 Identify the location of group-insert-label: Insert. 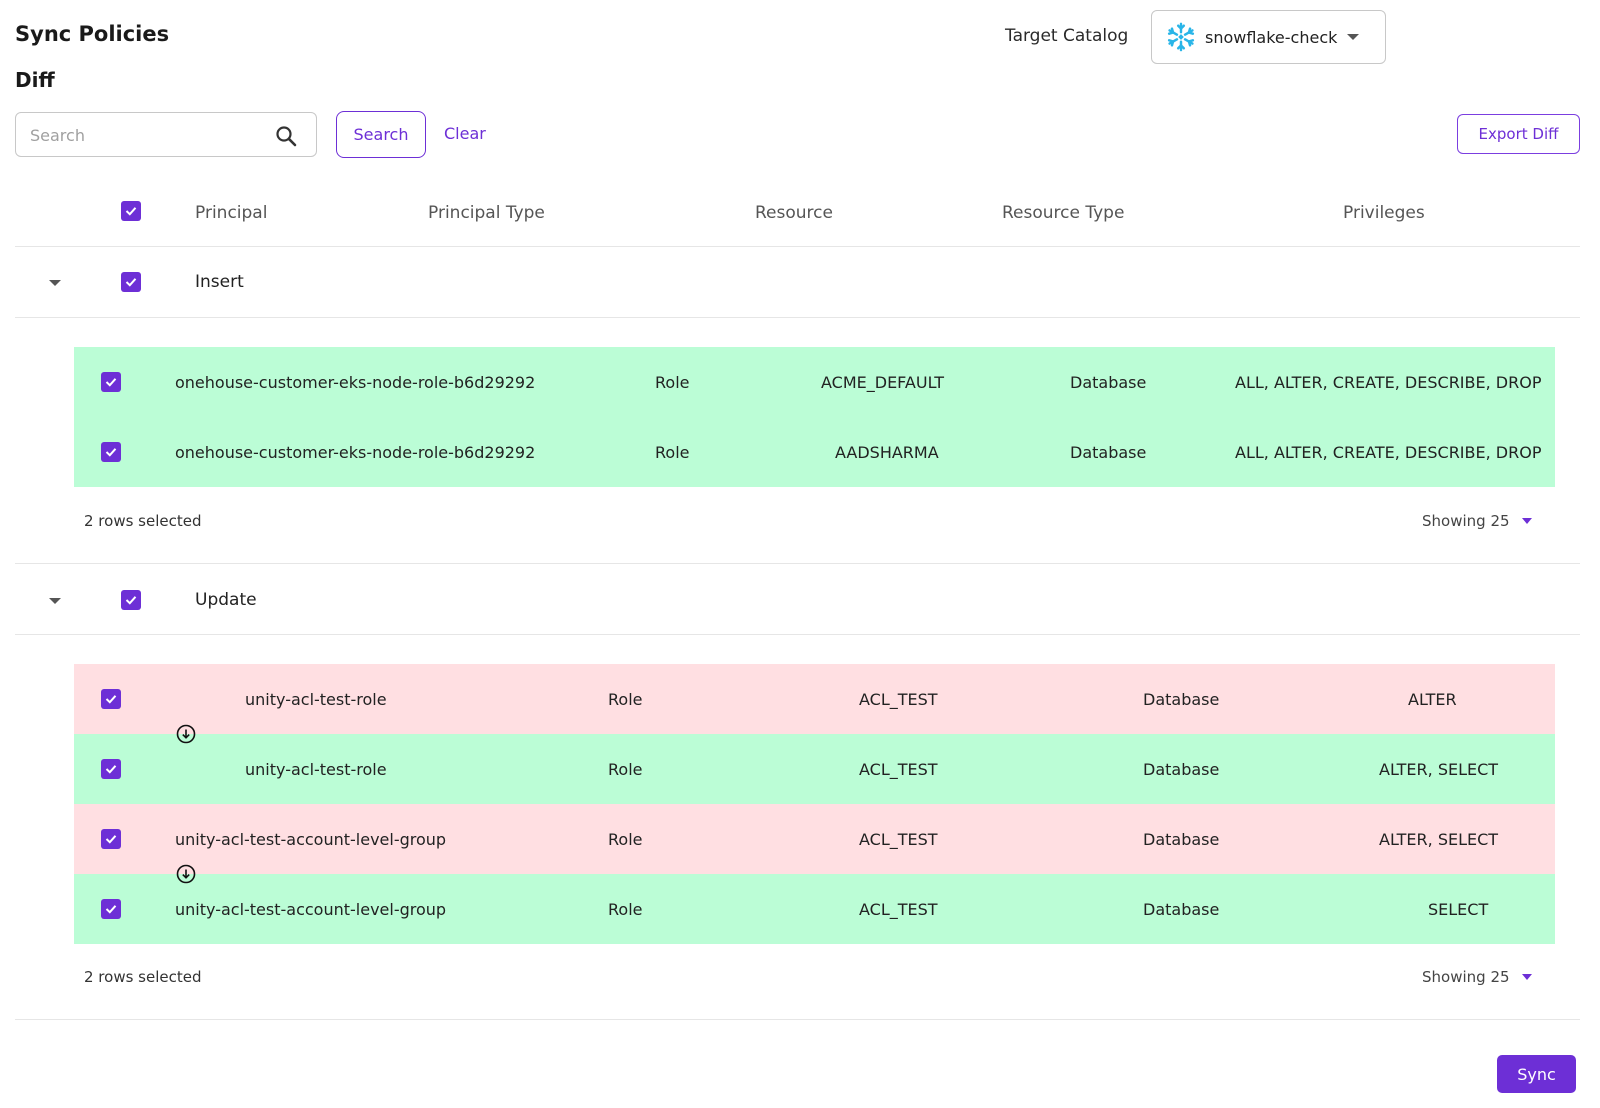
(219, 282).